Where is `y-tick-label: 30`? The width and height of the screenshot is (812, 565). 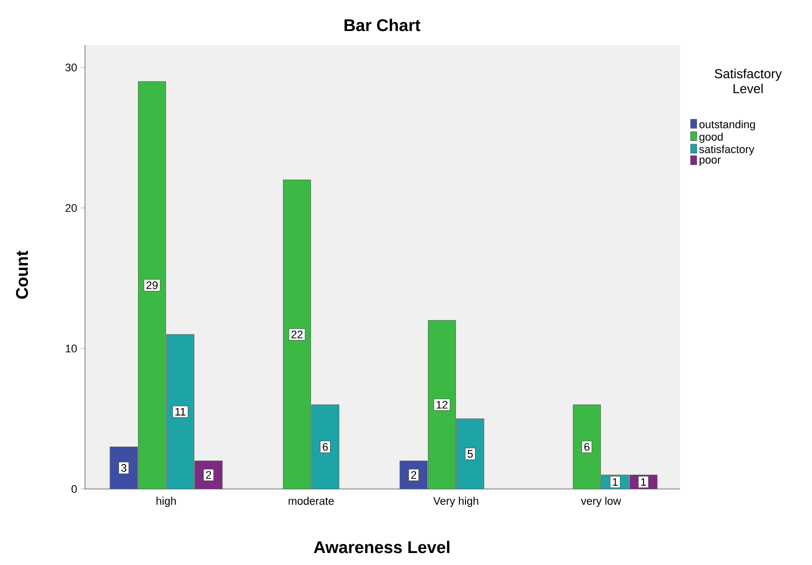 y-tick-label: 30 is located at coordinates (71, 68).